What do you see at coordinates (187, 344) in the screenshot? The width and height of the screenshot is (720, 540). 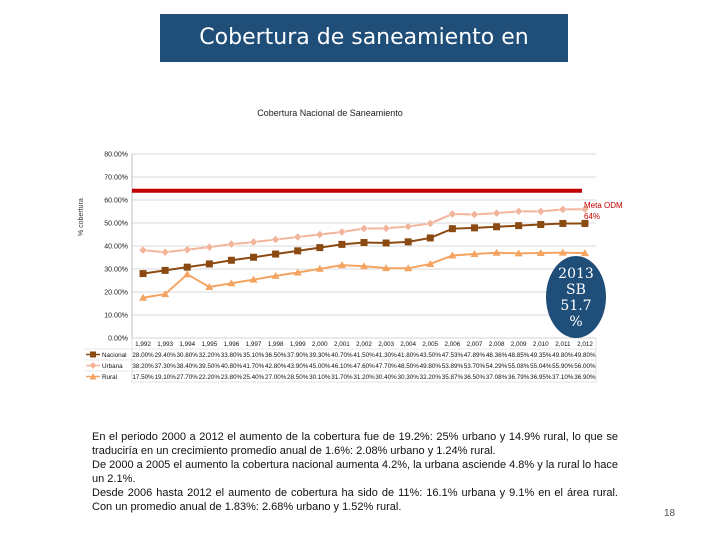 I see `x-tick-label: 1,994` at bounding box center [187, 344].